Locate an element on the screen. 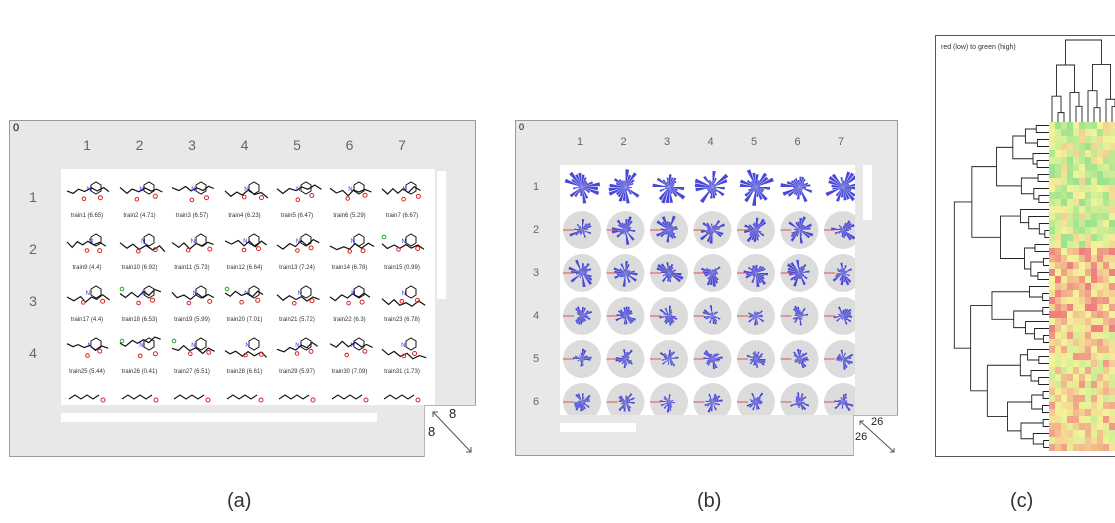  caption-a: (a) is located at coordinates (239, 501).